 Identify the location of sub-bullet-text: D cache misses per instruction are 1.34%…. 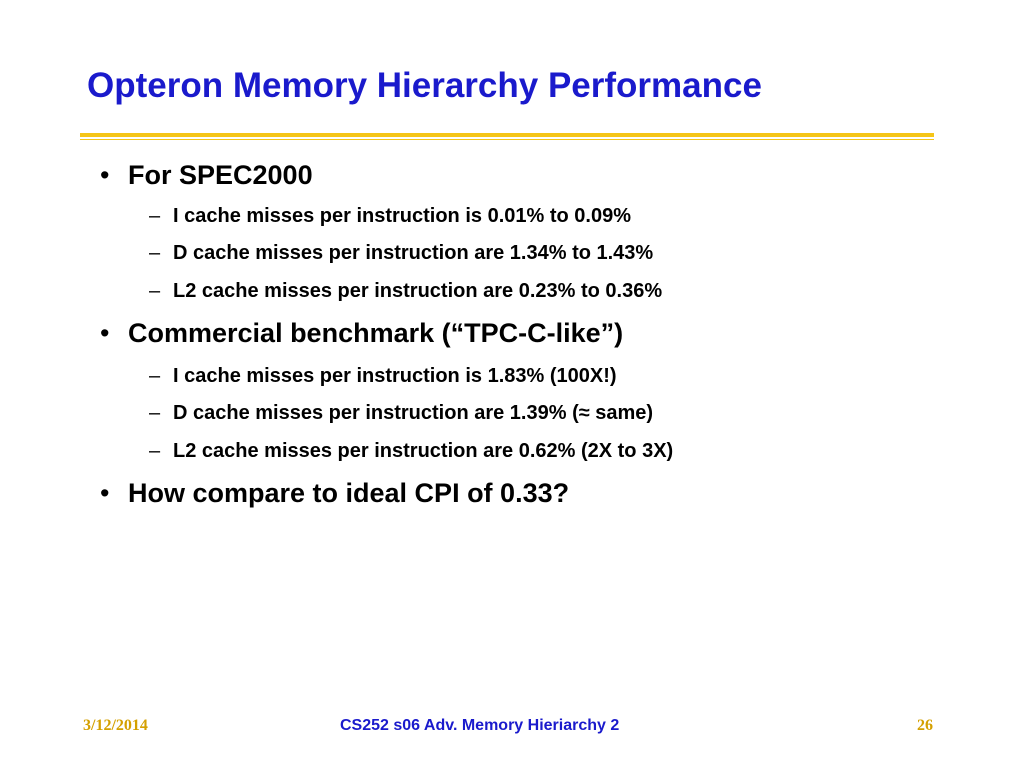
(413, 253).